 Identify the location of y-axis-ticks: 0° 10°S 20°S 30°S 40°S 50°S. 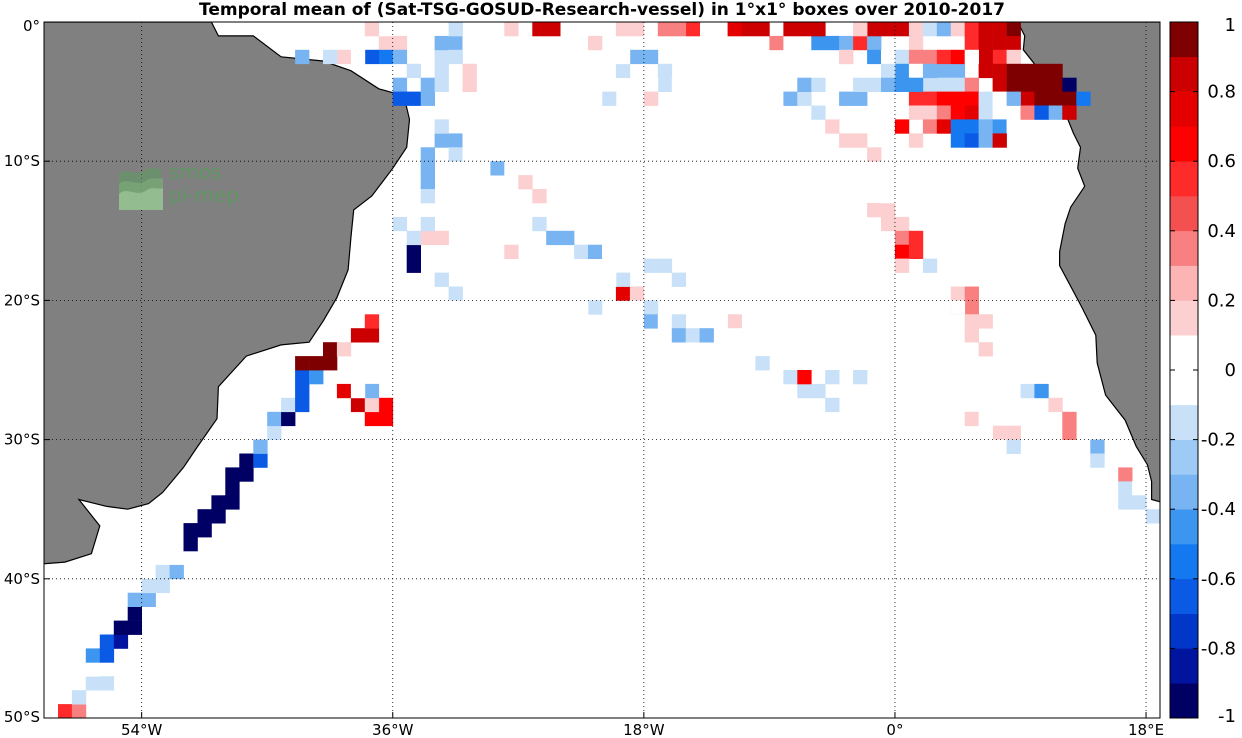
(27, 371).